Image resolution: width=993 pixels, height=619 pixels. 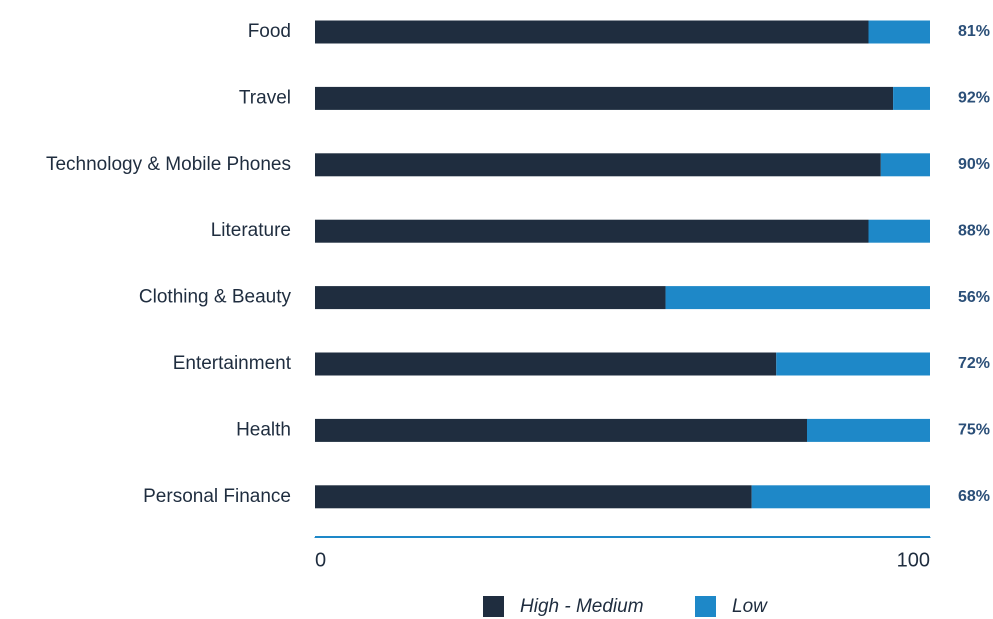 What do you see at coordinates (251, 230) in the screenshot?
I see `category-label: Literature` at bounding box center [251, 230].